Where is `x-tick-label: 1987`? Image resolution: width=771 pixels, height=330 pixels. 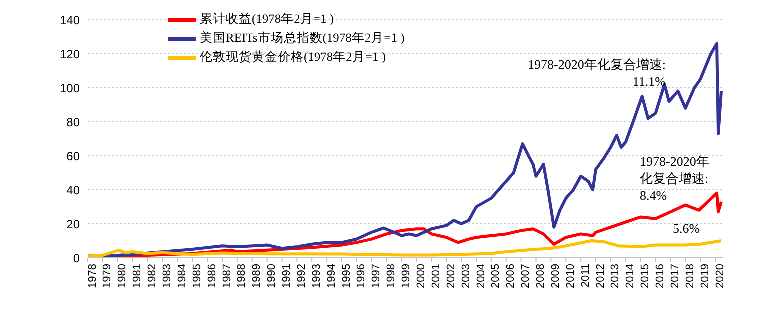 x-tick-label: 1987 is located at coordinates (227, 276).